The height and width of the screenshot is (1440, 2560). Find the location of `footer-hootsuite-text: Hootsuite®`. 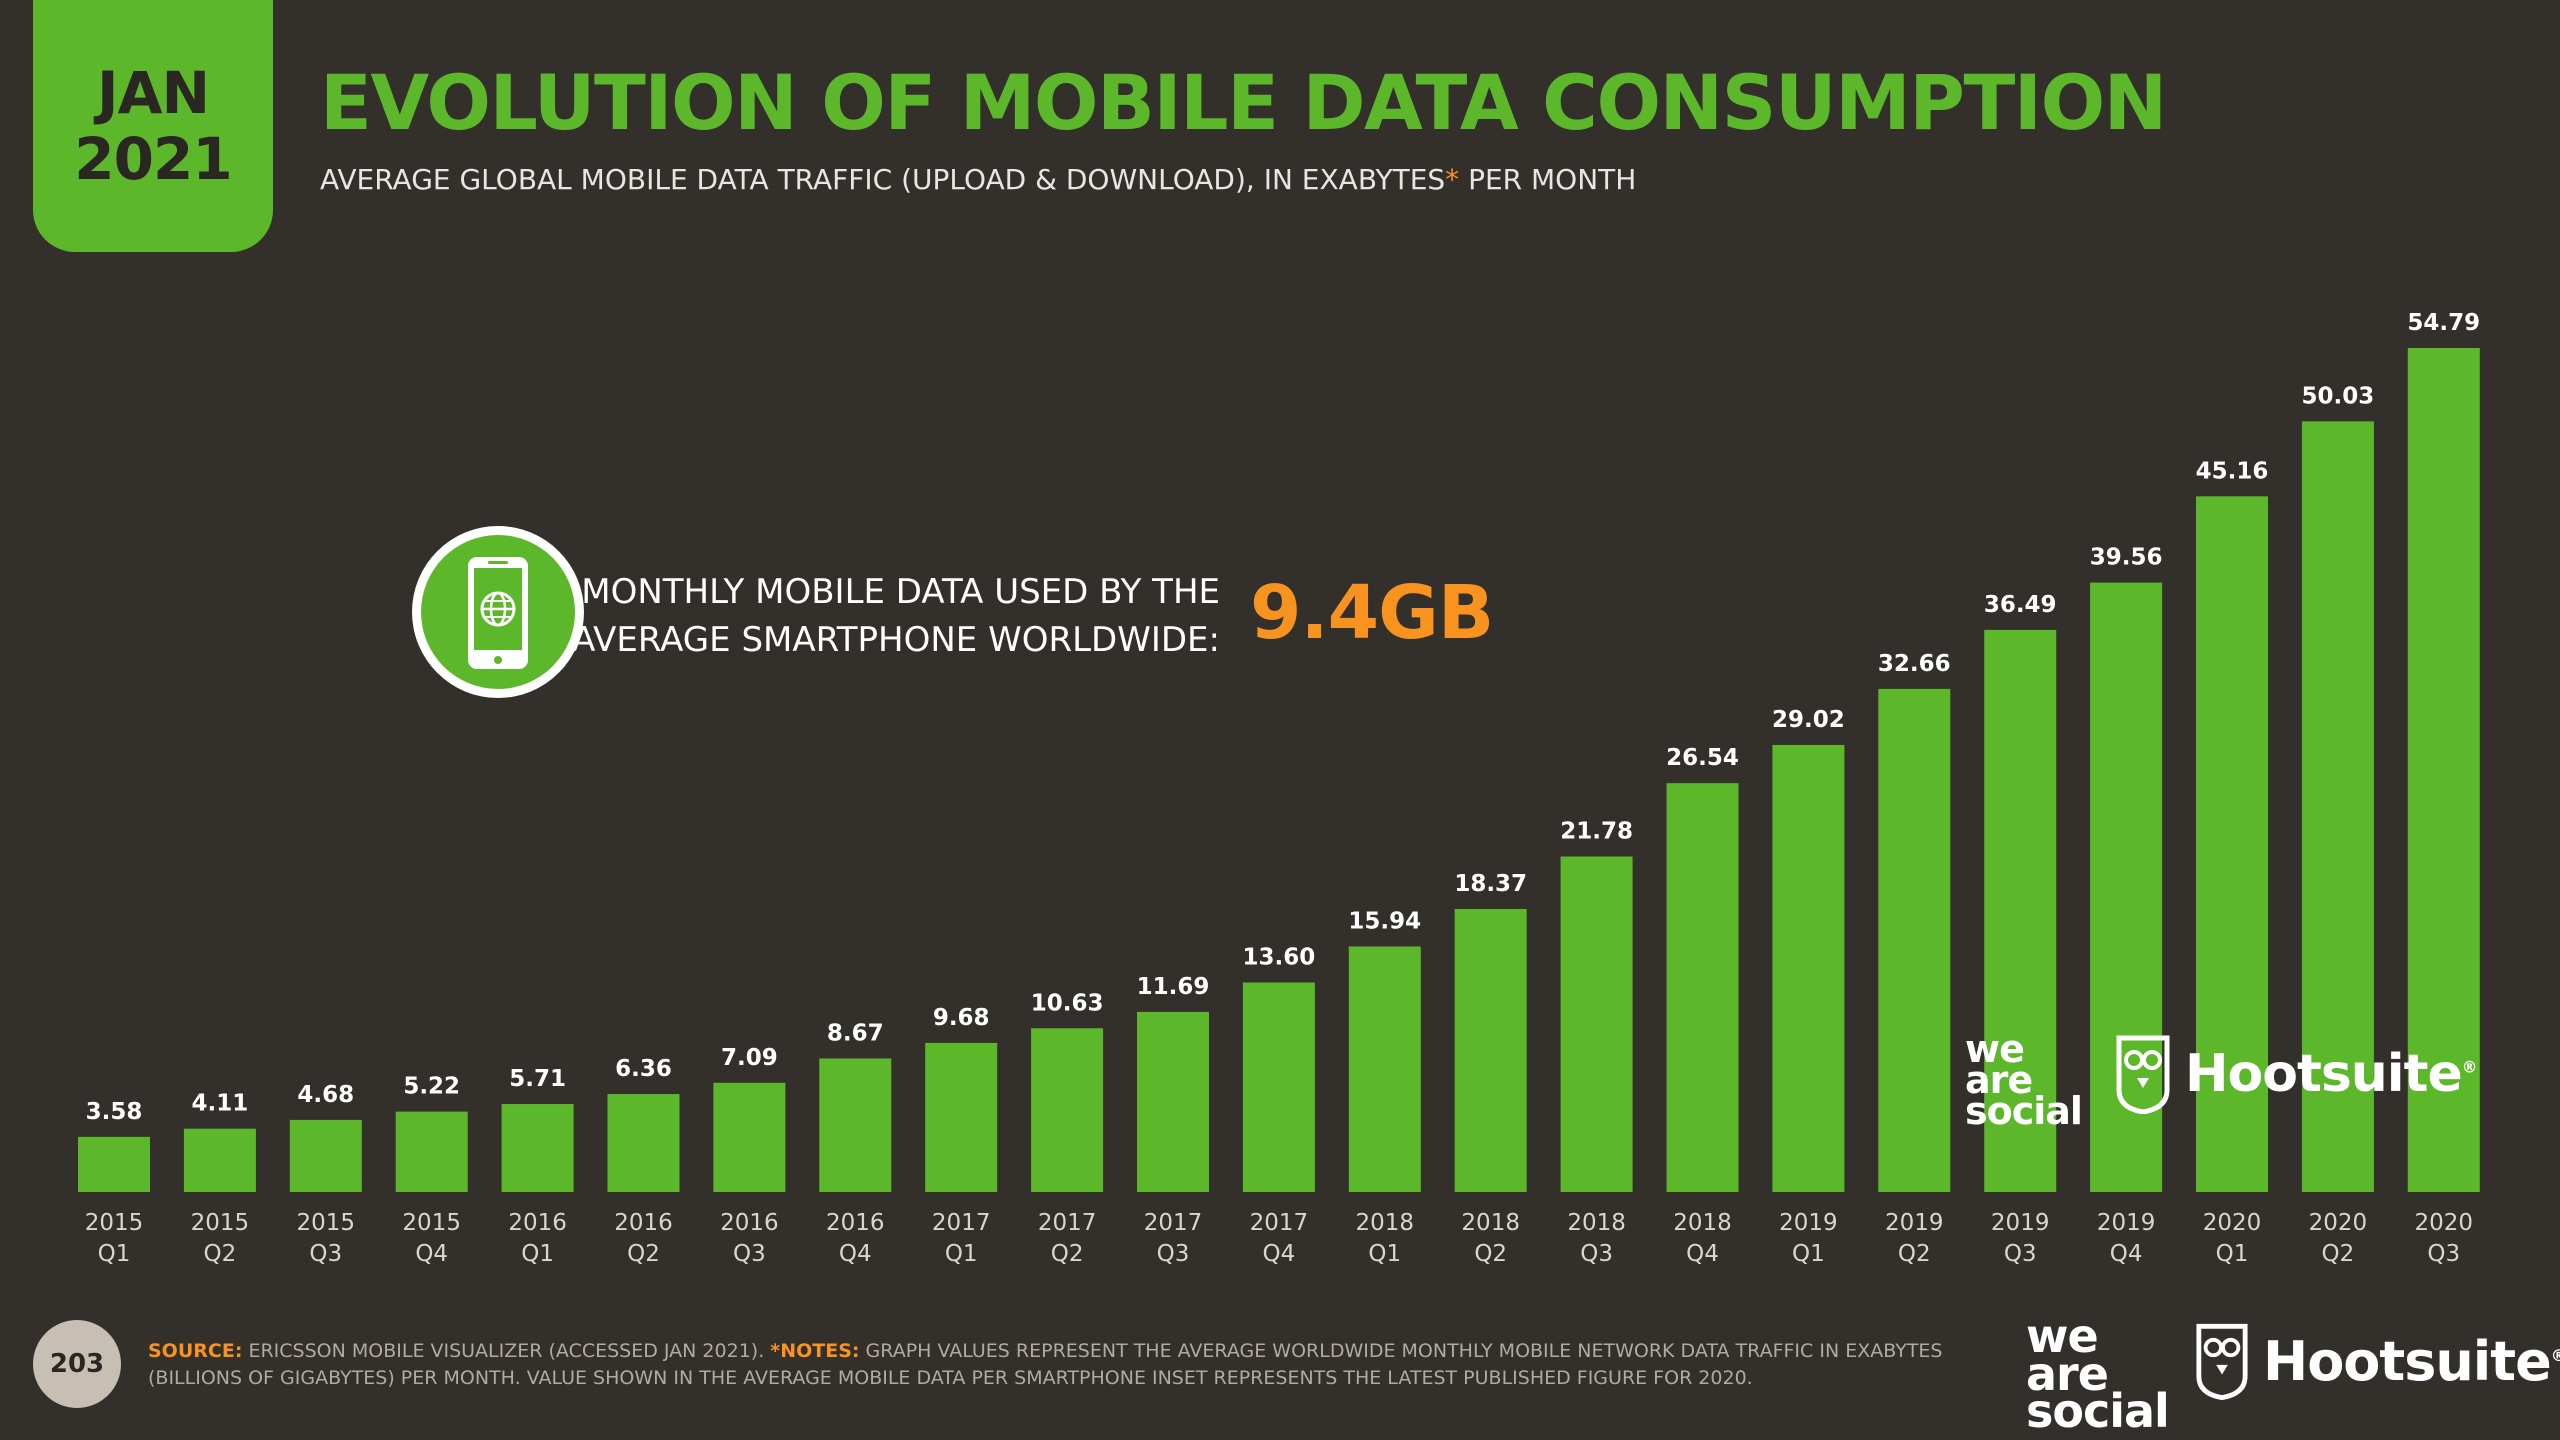

footer-hootsuite-text: Hootsuite® is located at coordinates (2411, 1361).